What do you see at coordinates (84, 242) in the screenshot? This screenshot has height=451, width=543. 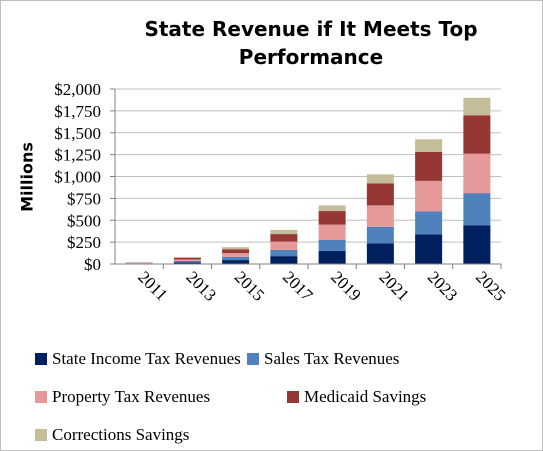 I see `y-tick-label: $250` at bounding box center [84, 242].